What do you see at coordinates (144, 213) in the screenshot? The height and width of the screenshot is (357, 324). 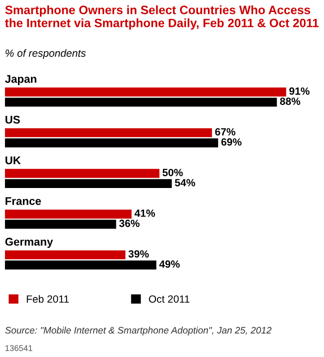 I see `data-label: 41%` at bounding box center [144, 213].